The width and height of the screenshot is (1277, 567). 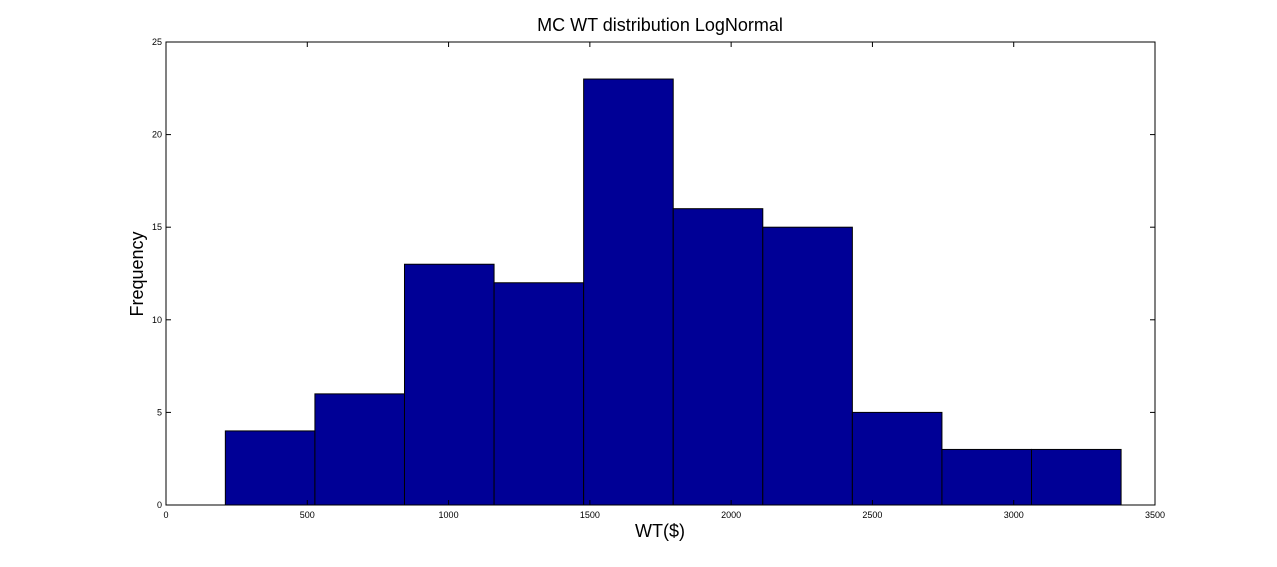 What do you see at coordinates (165, 515) in the screenshot?
I see `x-tick-label: 0` at bounding box center [165, 515].